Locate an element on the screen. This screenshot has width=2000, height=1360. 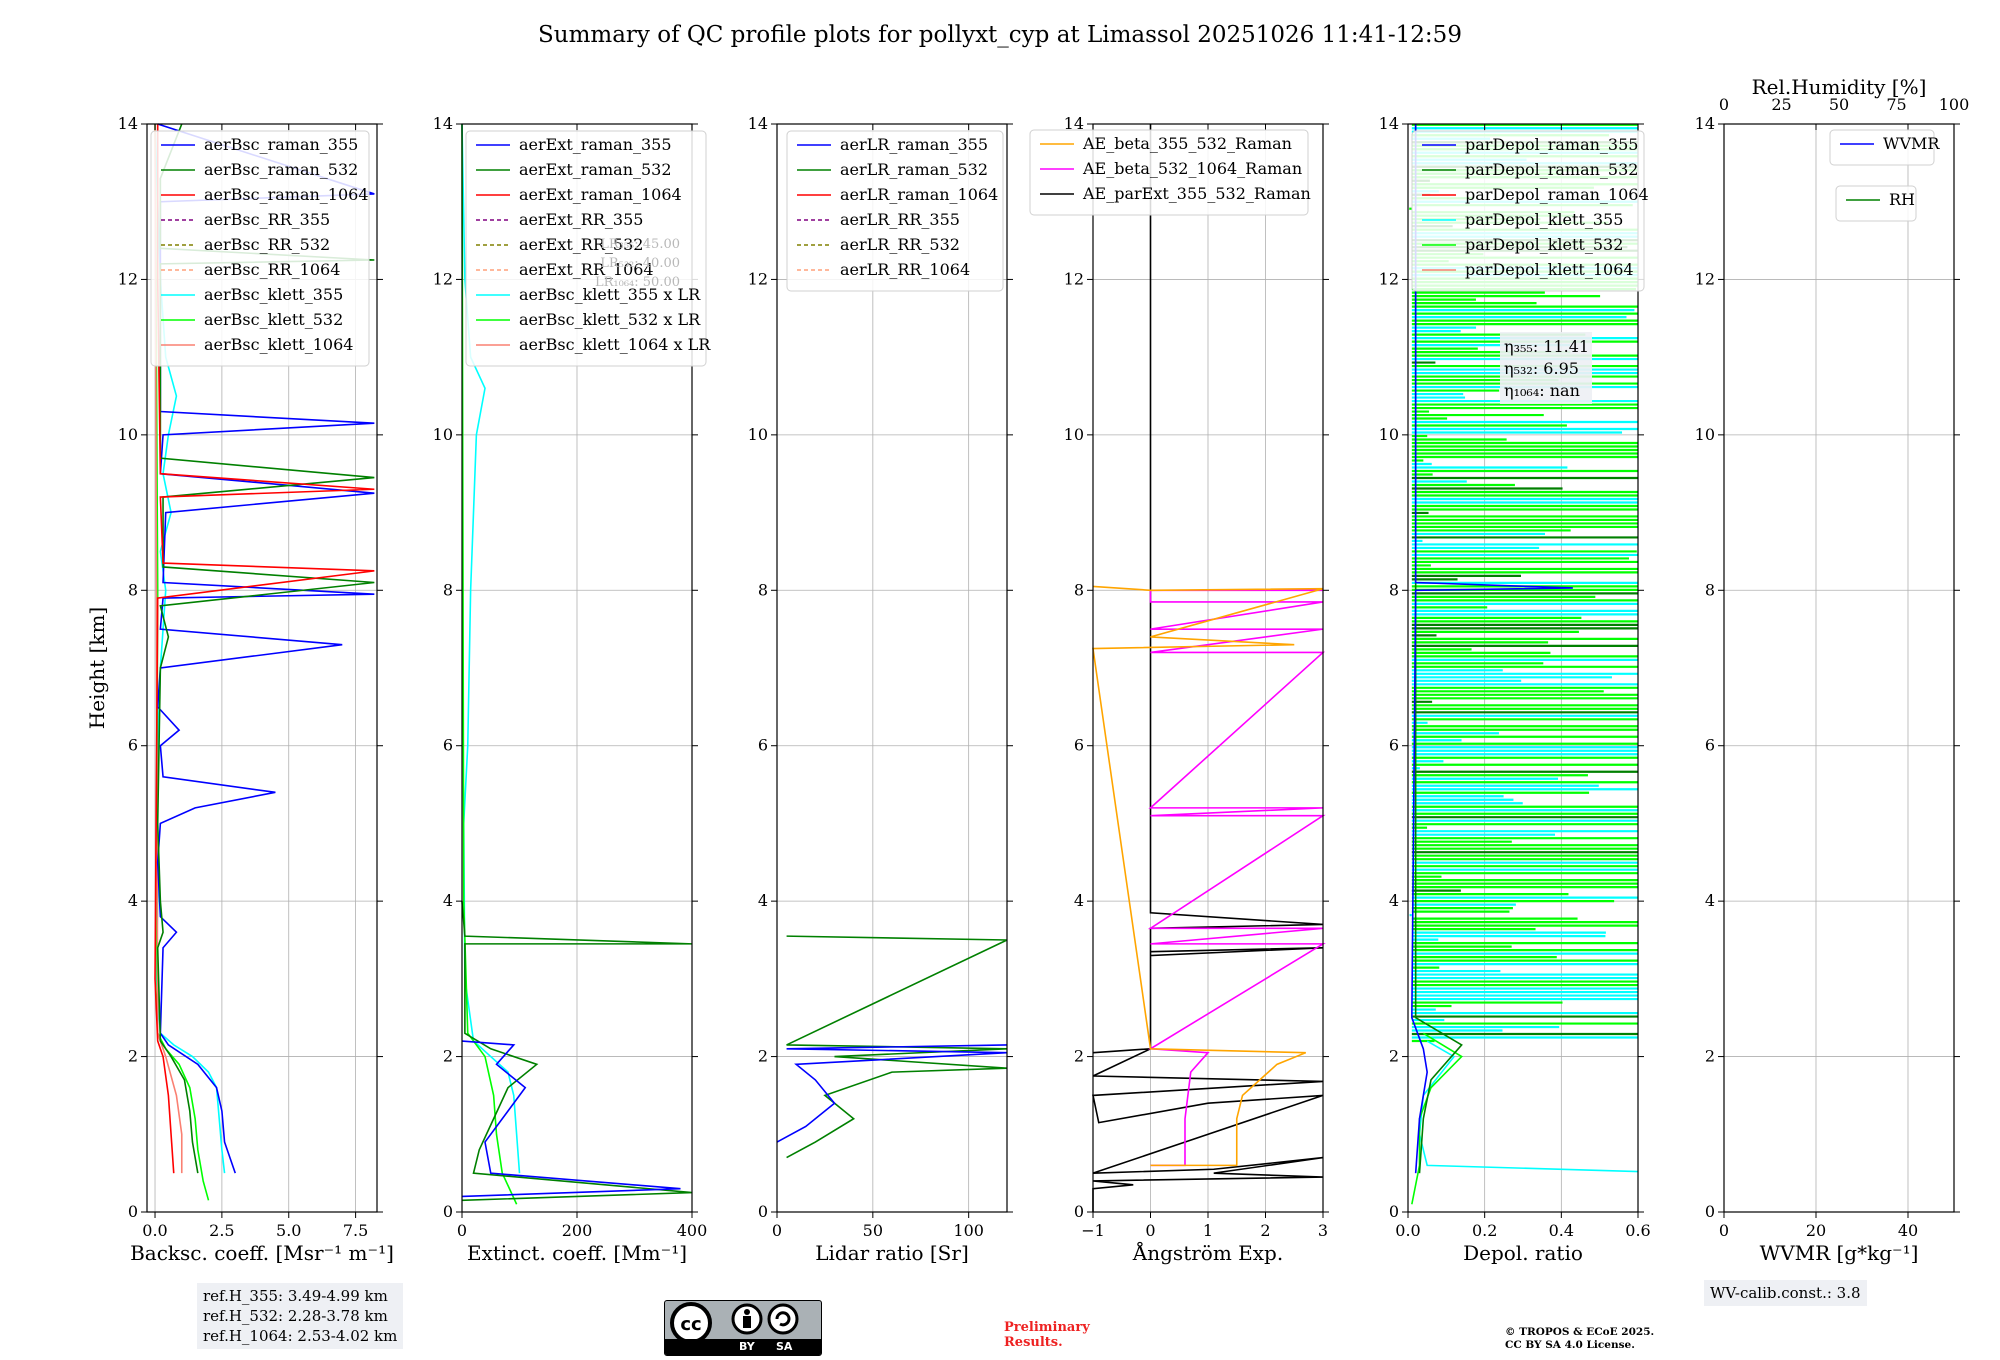
legend-label: parDepol_raman_532 is located at coordinates (1551, 169).